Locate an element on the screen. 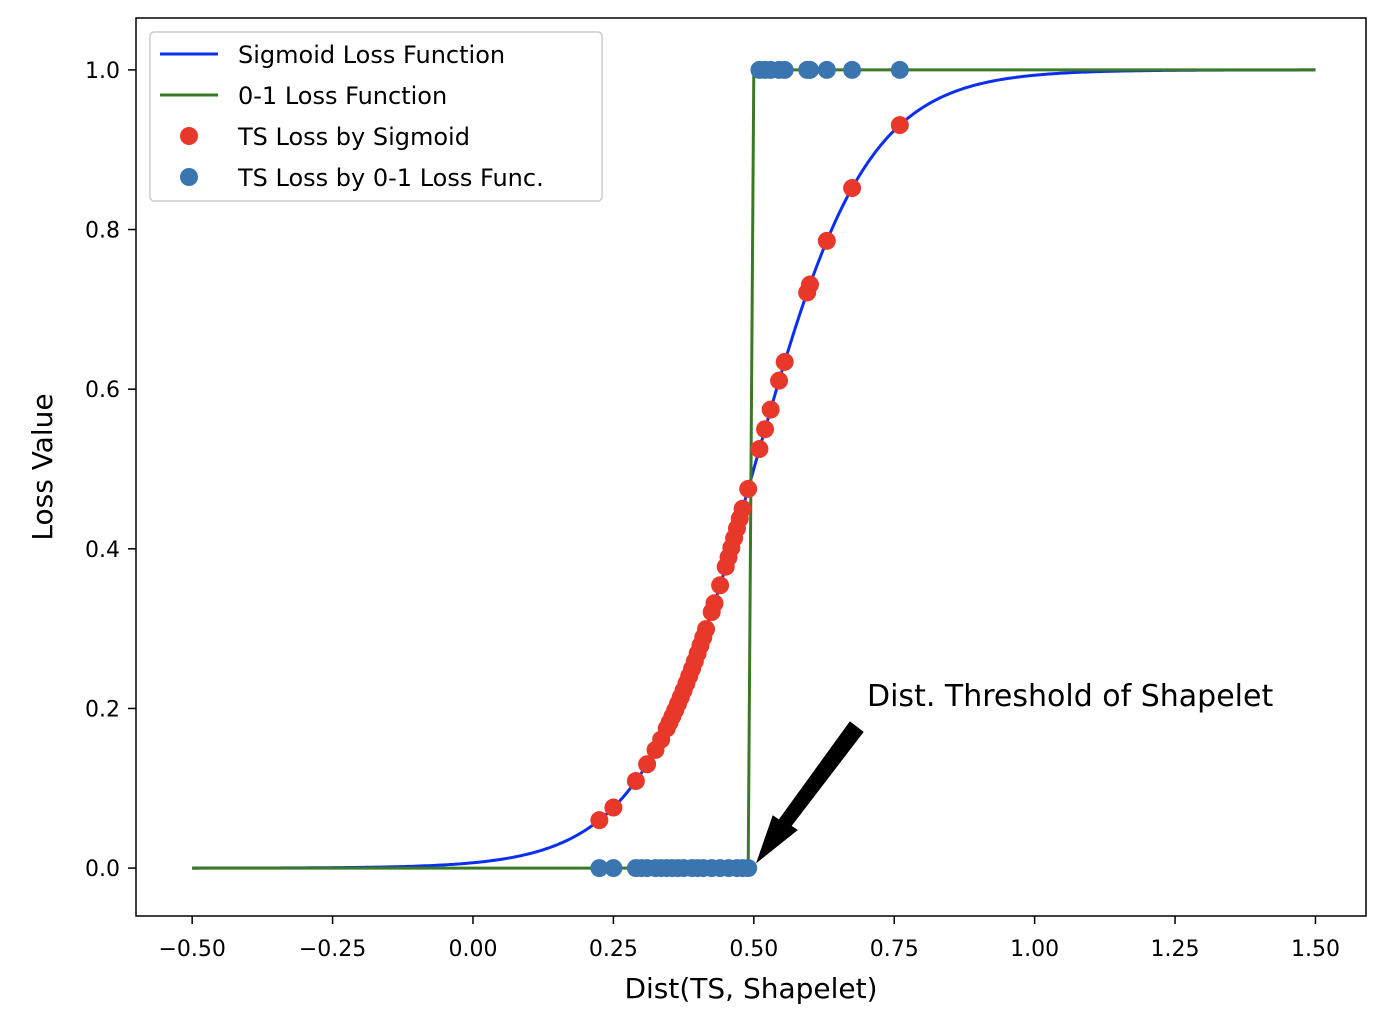  y-tick-label: 0.0 is located at coordinates (102, 869).